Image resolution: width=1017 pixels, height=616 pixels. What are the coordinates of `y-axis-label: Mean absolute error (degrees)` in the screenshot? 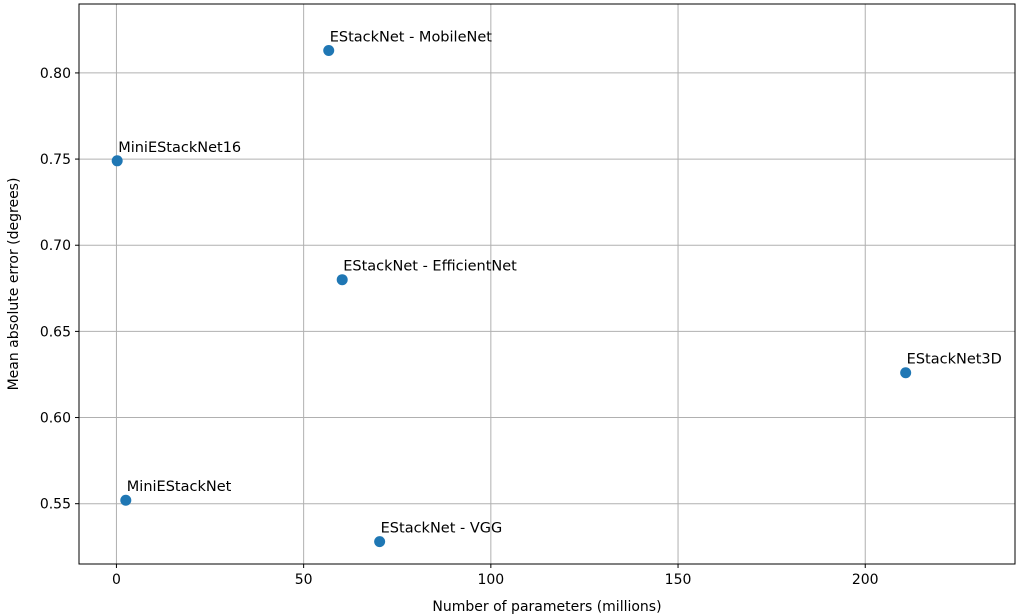 It's located at (14, 284).